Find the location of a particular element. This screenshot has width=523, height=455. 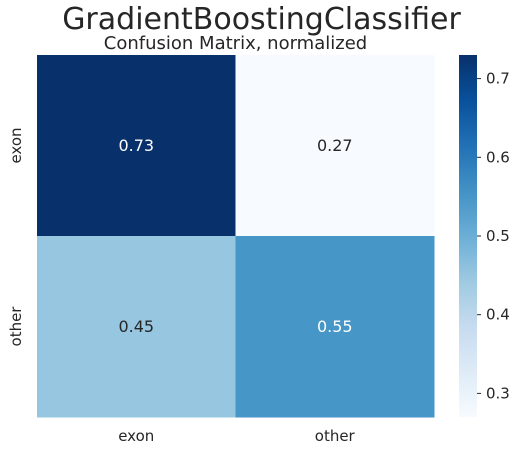

y-tick-labels: exon other is located at coordinates (16, 236).